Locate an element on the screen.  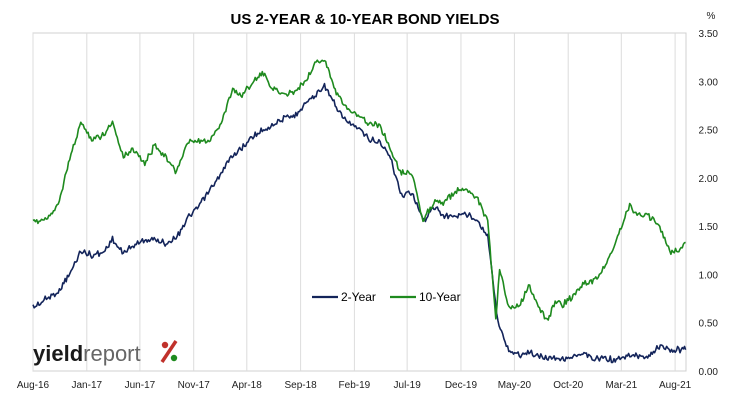
x-tick-label: Feb-19 is located at coordinates (355, 385).